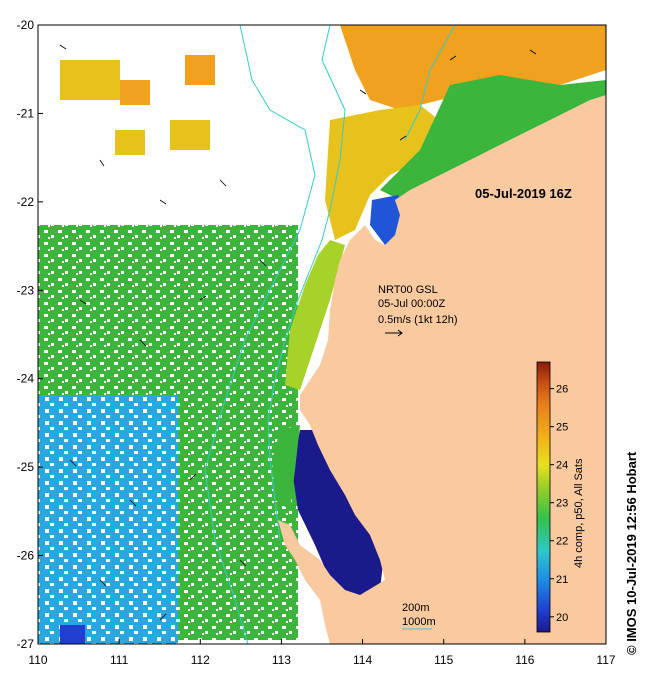  I want to click on isobath-offshore, so click(430, 83).